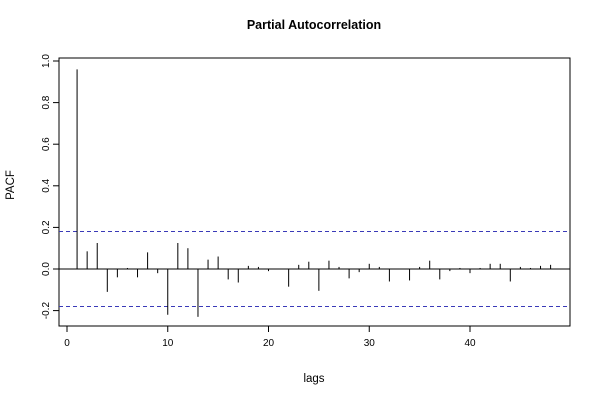 This screenshot has height=400, width=599. Describe the element at coordinates (370, 343) in the screenshot. I see `x-tick-label: 30` at that location.